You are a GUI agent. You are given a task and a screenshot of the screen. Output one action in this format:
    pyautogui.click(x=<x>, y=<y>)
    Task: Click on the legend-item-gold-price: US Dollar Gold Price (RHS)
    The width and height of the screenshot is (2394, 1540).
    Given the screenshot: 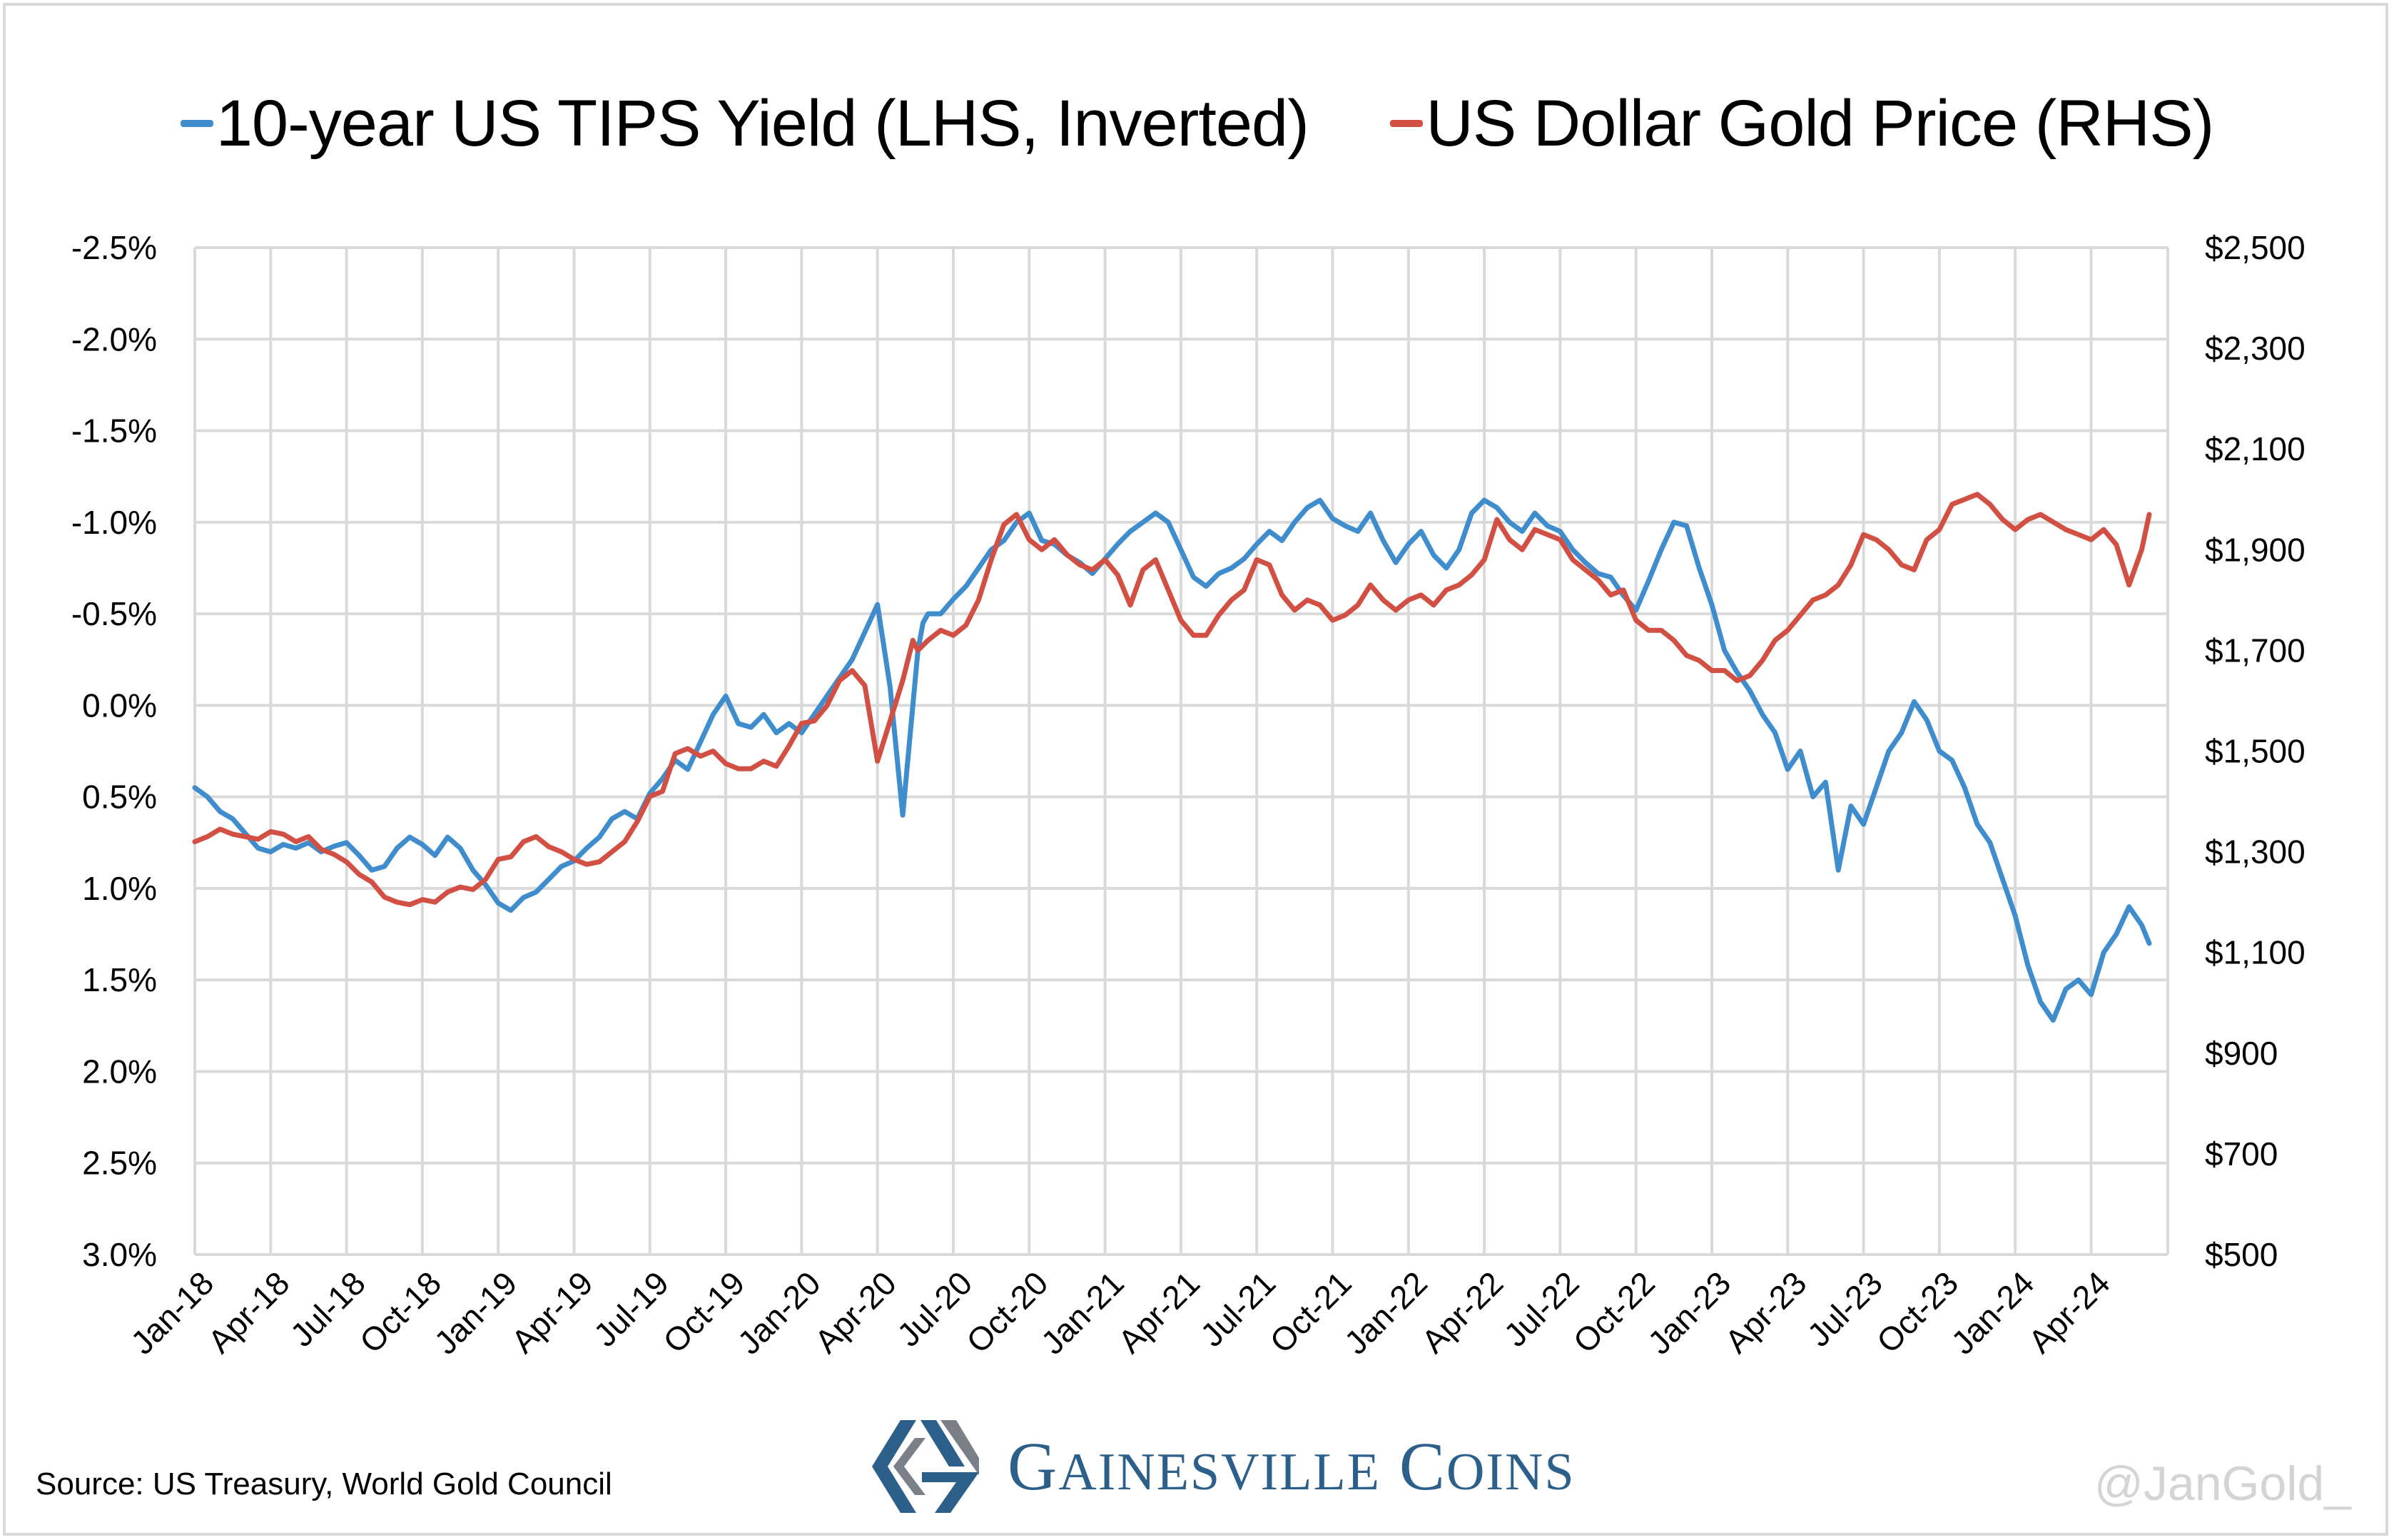 What is the action you would take?
    pyautogui.click(x=1802, y=124)
    